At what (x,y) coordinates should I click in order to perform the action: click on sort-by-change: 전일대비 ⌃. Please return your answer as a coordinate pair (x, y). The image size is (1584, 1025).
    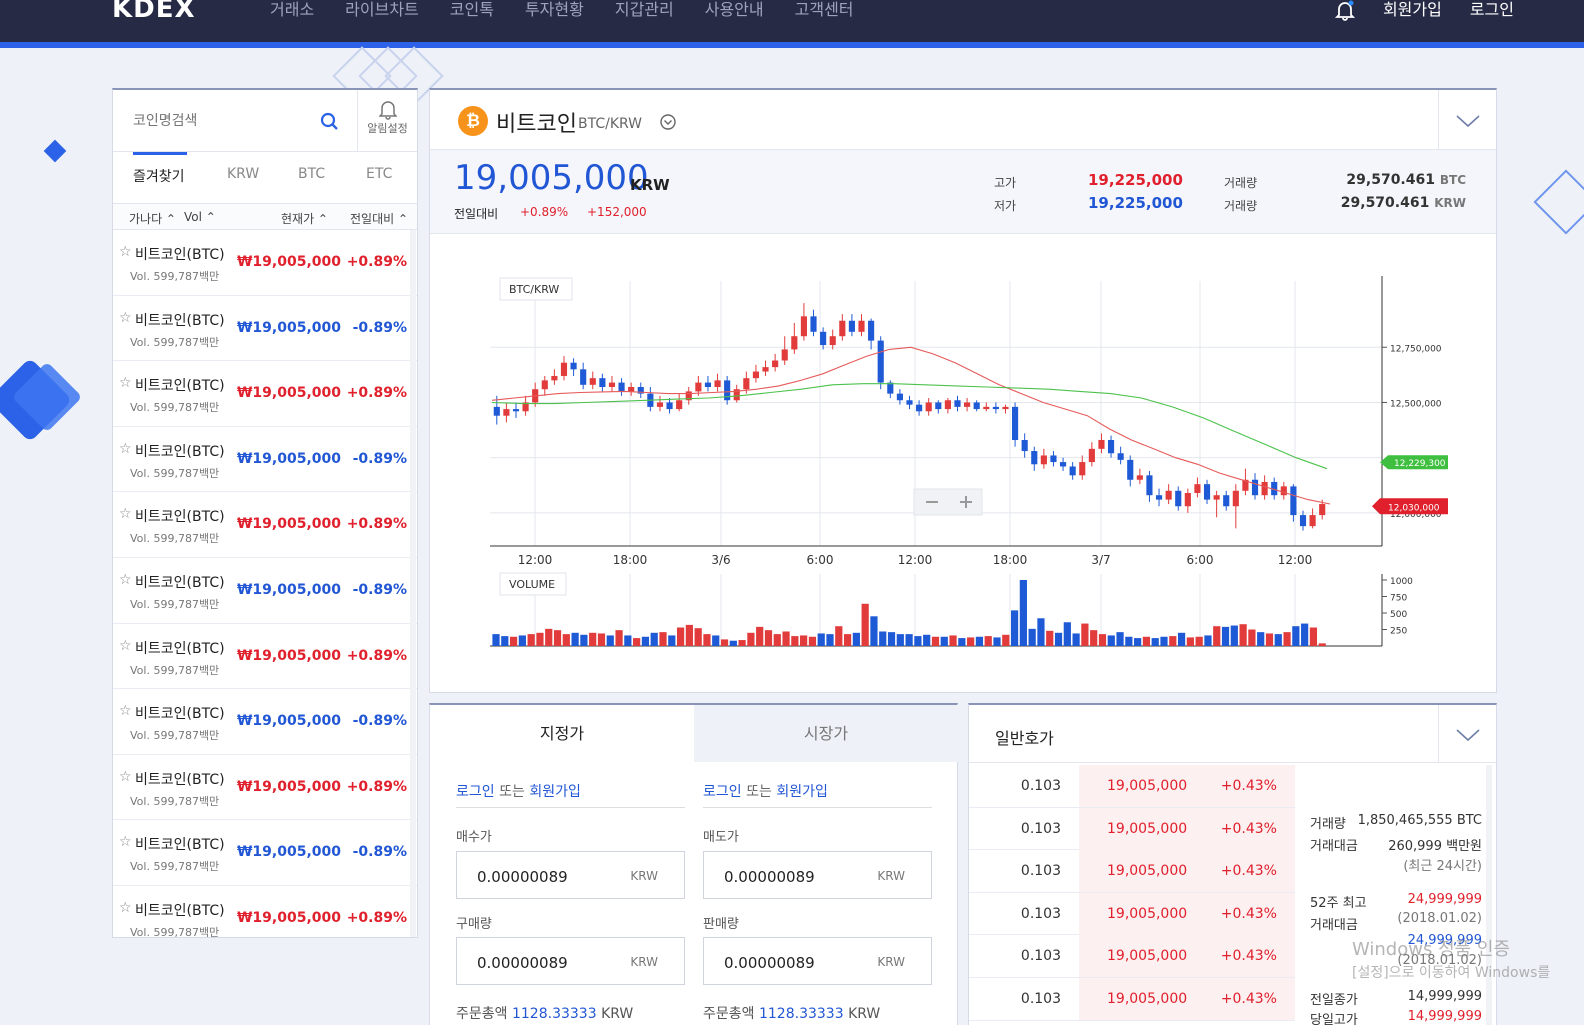
    Looking at the image, I should click on (379, 219).